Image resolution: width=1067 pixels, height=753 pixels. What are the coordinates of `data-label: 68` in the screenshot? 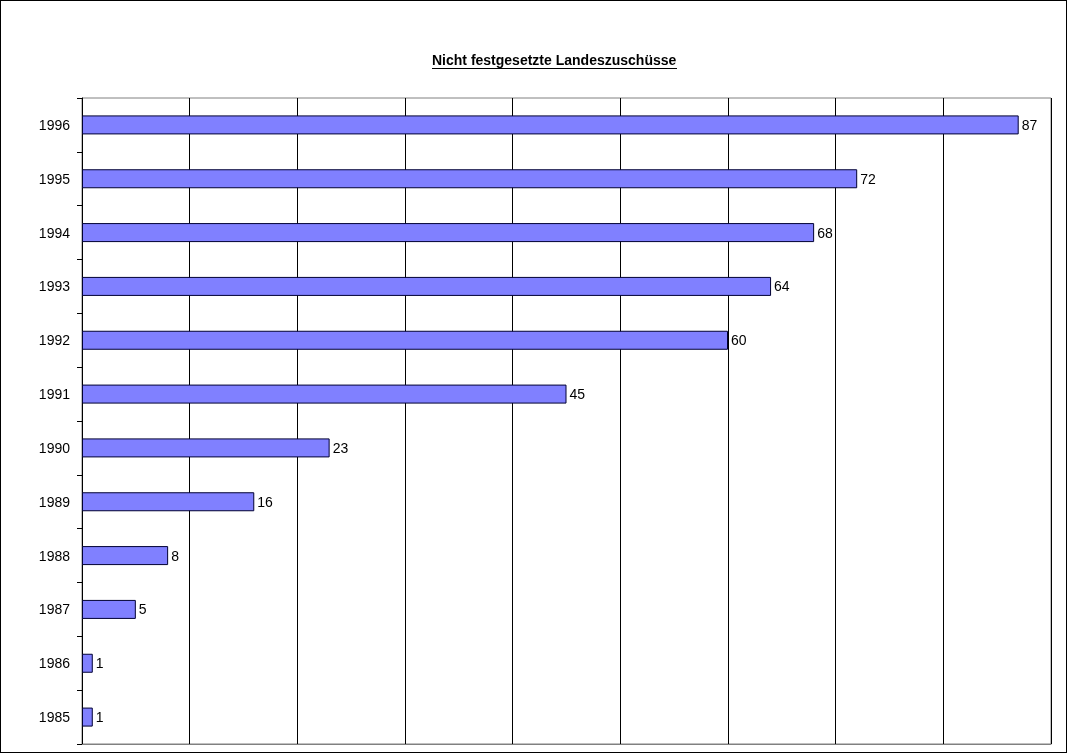 It's located at (825, 232).